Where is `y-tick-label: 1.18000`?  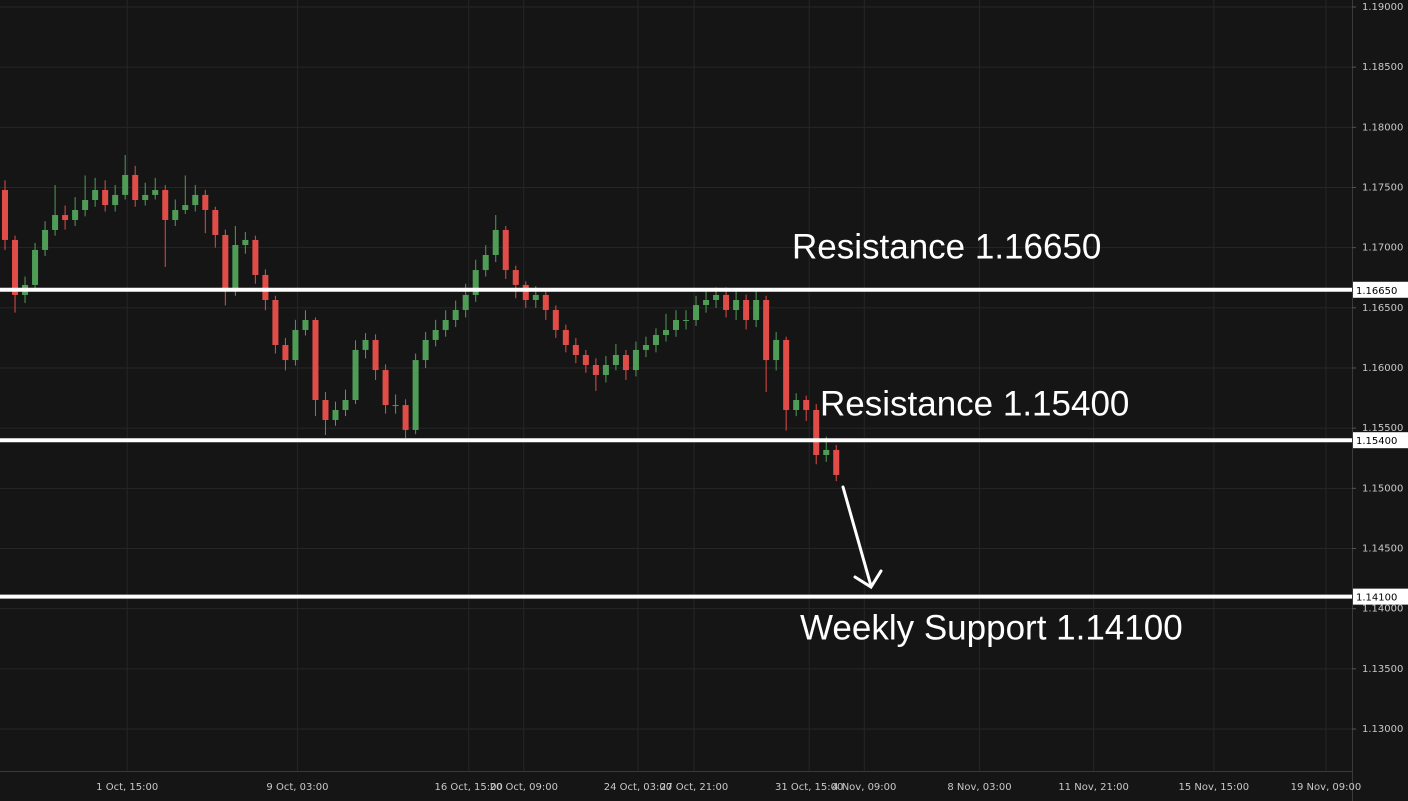 y-tick-label: 1.18000 is located at coordinates (1382, 127).